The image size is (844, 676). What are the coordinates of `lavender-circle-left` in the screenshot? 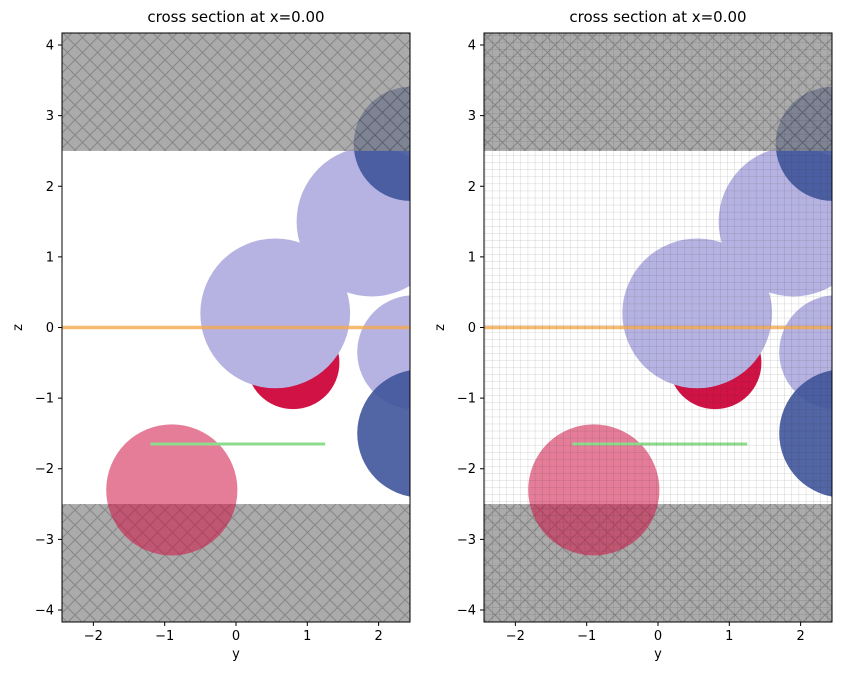 It's located at (275, 313).